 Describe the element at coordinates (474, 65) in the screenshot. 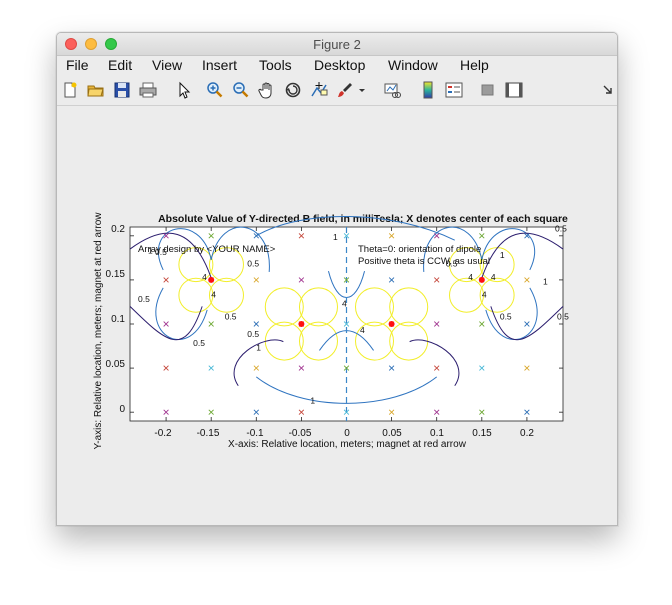

I see `menu-help: Help` at that location.